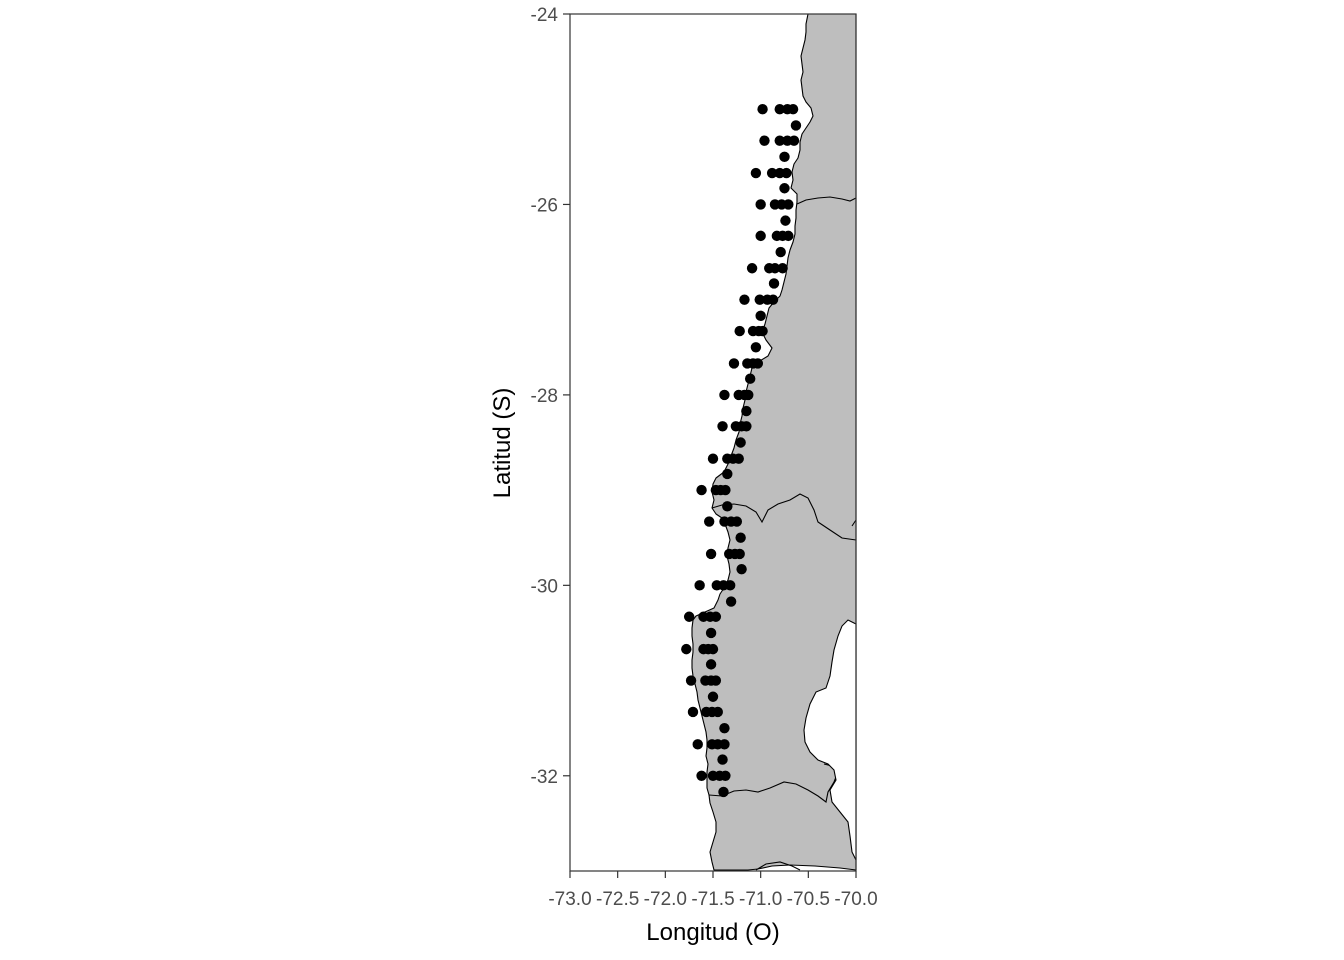 The image size is (1344, 960). I want to click on y-axis-title: Latitud (S), so click(502, 443).